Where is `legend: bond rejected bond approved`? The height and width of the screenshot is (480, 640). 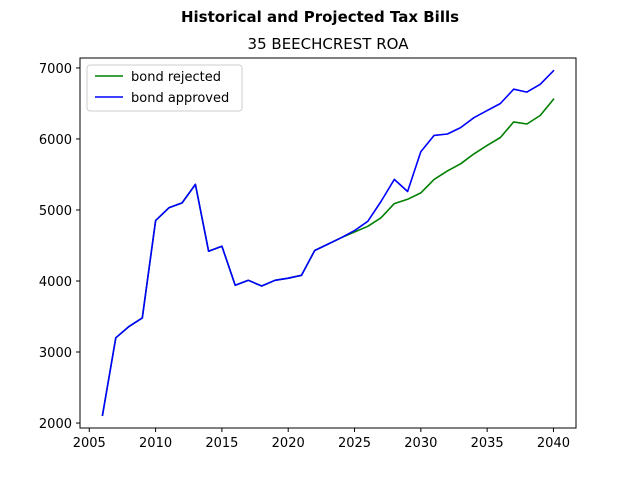
legend: bond rejected bond approved is located at coordinates (164, 88).